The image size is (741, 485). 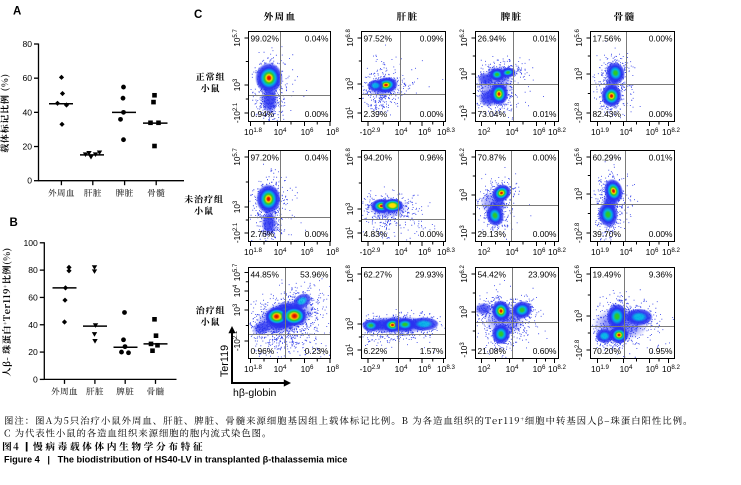 I want to click on svg-text: 70.20%, so click(x=607, y=351).